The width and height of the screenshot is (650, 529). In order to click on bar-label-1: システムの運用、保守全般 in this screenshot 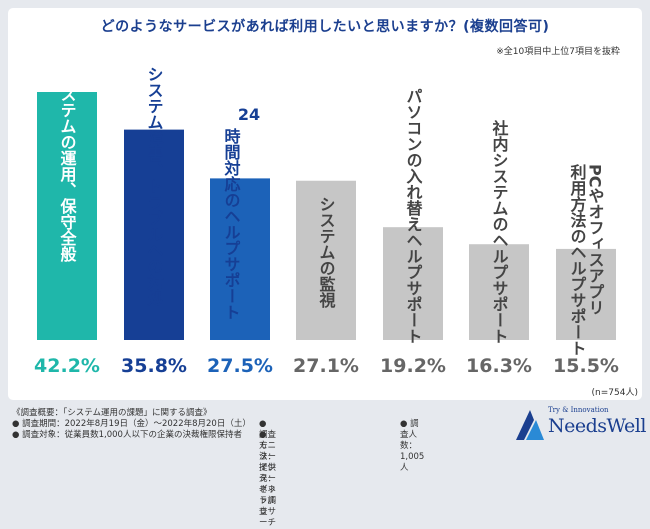, I will do `click(68, 166)`.